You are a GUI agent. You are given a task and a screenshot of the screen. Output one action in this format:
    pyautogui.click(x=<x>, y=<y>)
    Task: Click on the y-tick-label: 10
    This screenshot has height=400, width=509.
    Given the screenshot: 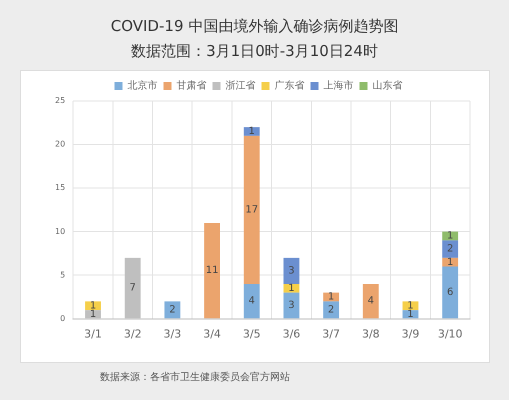 What is the action you would take?
    pyautogui.click(x=60, y=231)
    